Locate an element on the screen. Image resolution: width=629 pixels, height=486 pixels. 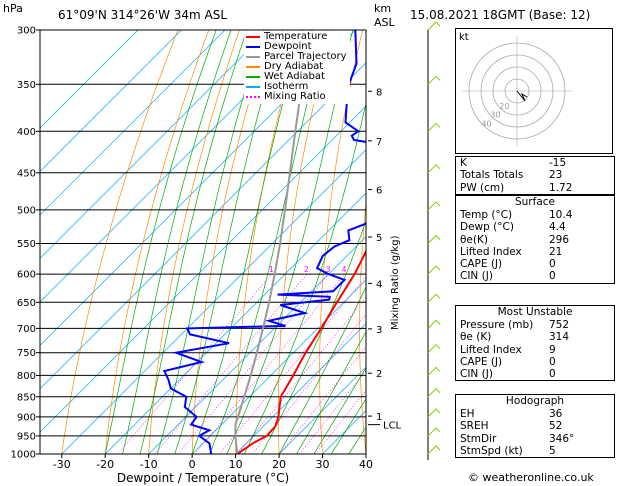
legend-item: Parcel Trajectory is located at coordinates (296, 57).